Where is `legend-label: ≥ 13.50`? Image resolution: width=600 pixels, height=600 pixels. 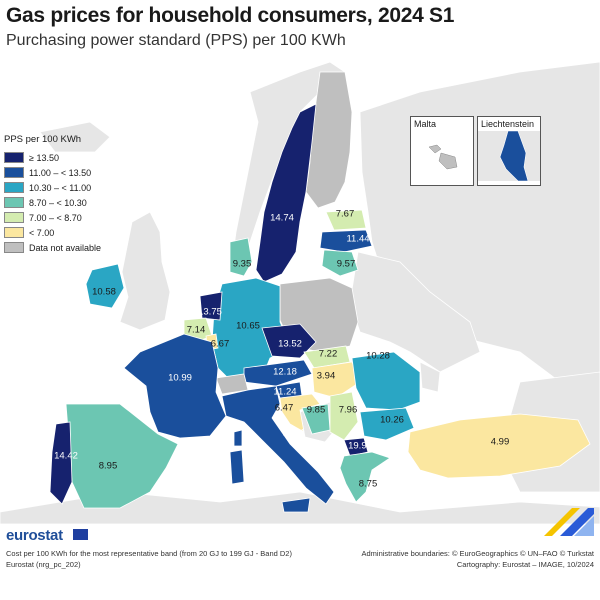
legend-label: ≥ 13.50 is located at coordinates (44, 157).